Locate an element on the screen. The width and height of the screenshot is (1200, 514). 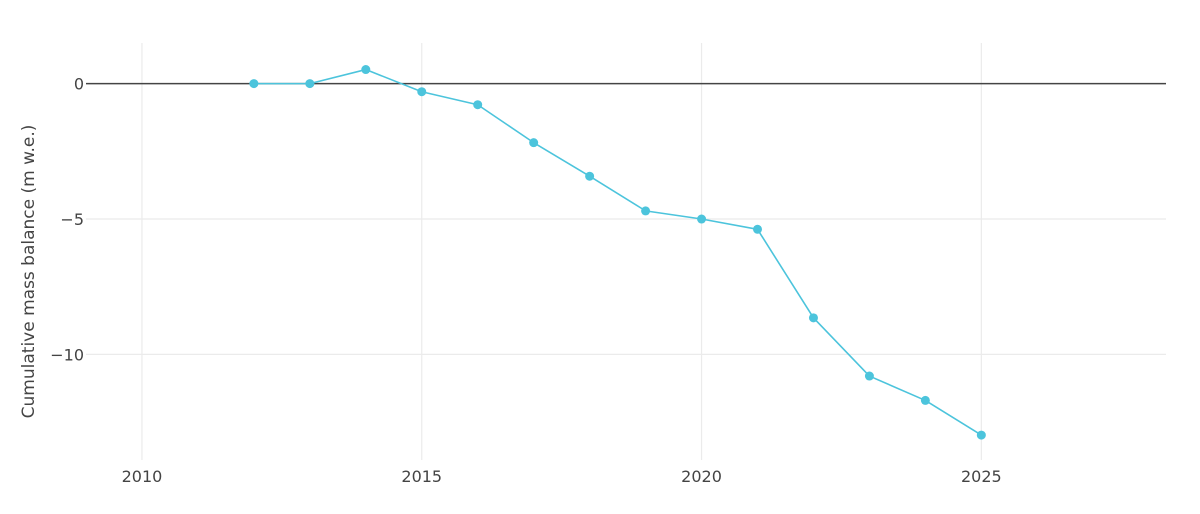
y-axis: 0 −5 −10 is located at coordinates (67, 220).